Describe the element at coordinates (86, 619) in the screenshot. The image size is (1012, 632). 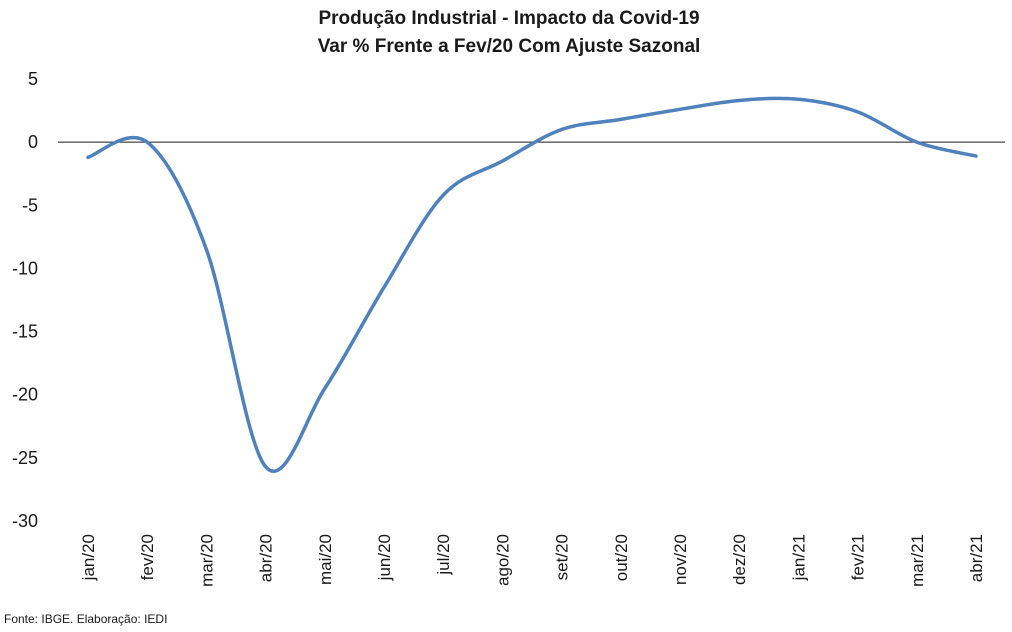
I see `source-note: Fonte: IBGE. Elaboração: IEDI` at that location.